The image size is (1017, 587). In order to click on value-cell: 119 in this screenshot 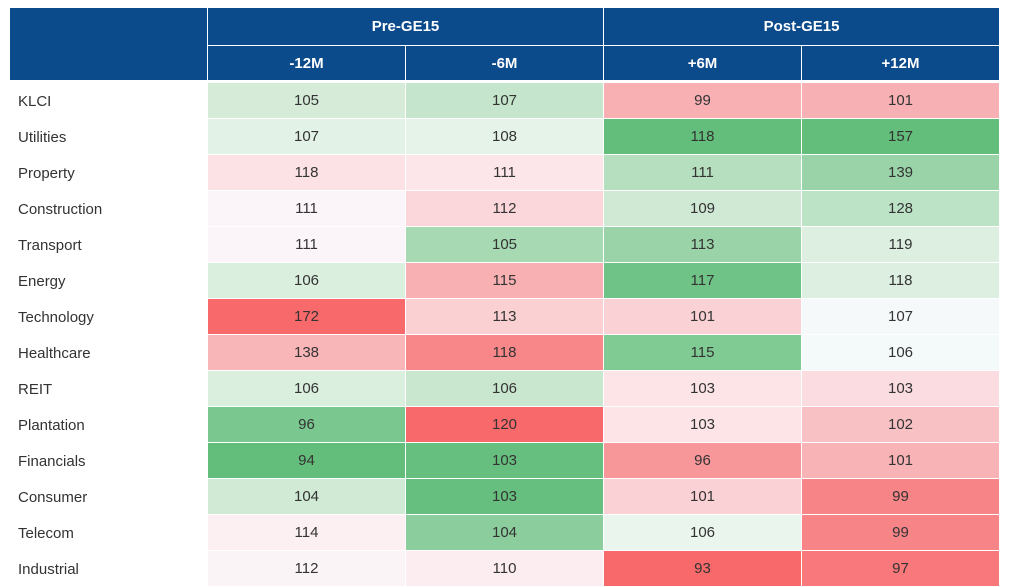, I will do `click(900, 245)`.